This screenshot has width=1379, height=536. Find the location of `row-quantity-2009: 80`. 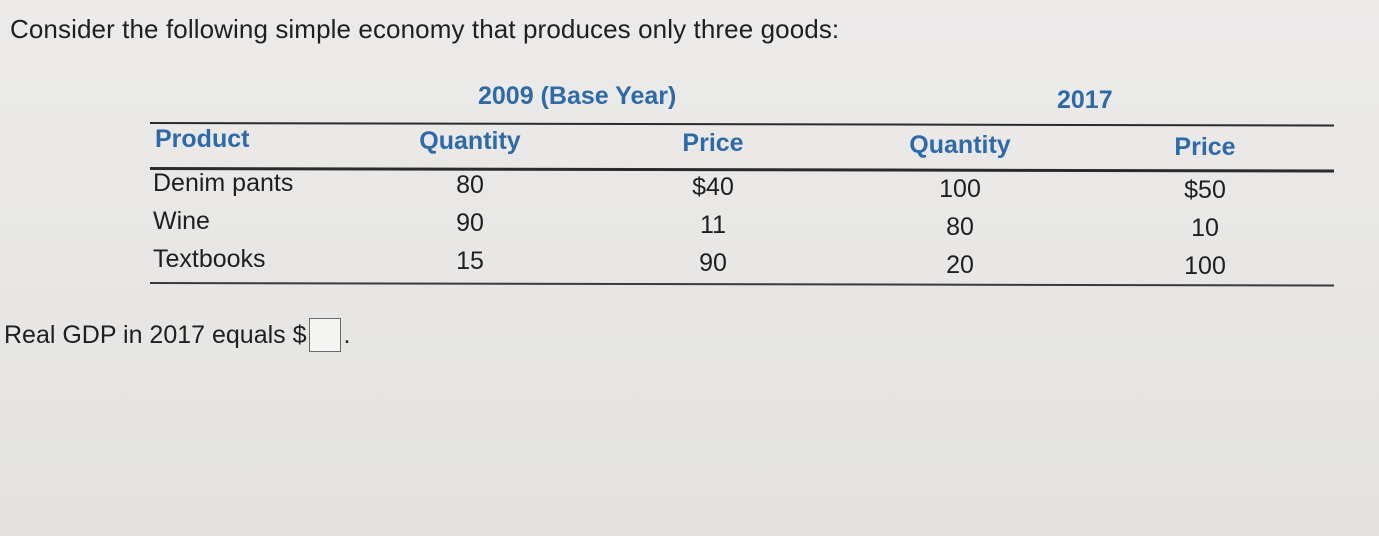

row-quantity-2009: 80 is located at coordinates (470, 185).